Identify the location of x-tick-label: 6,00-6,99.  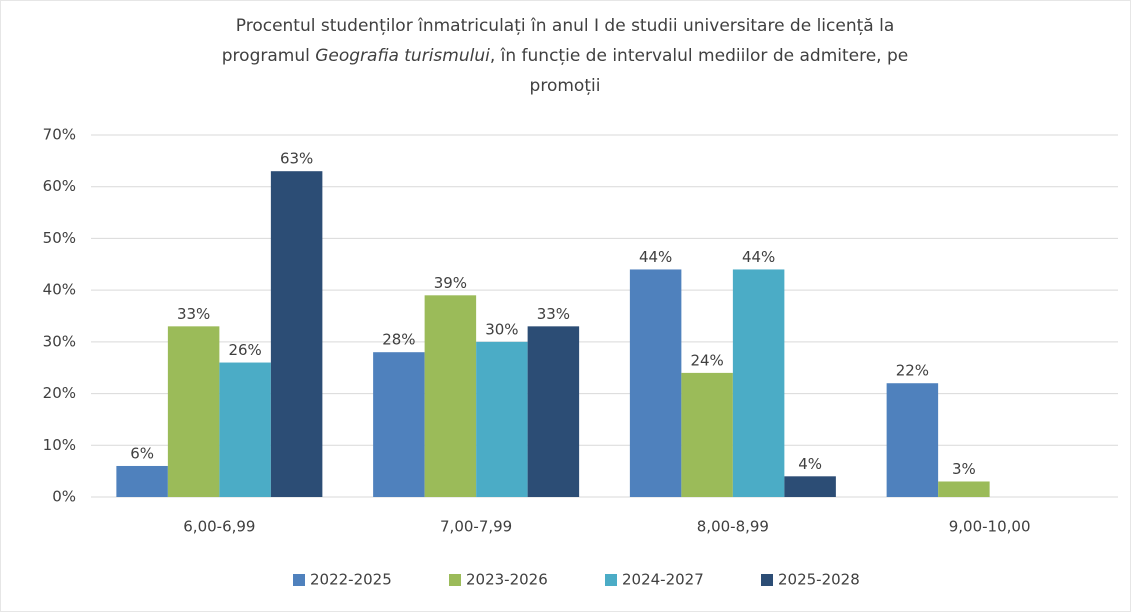
(219, 527).